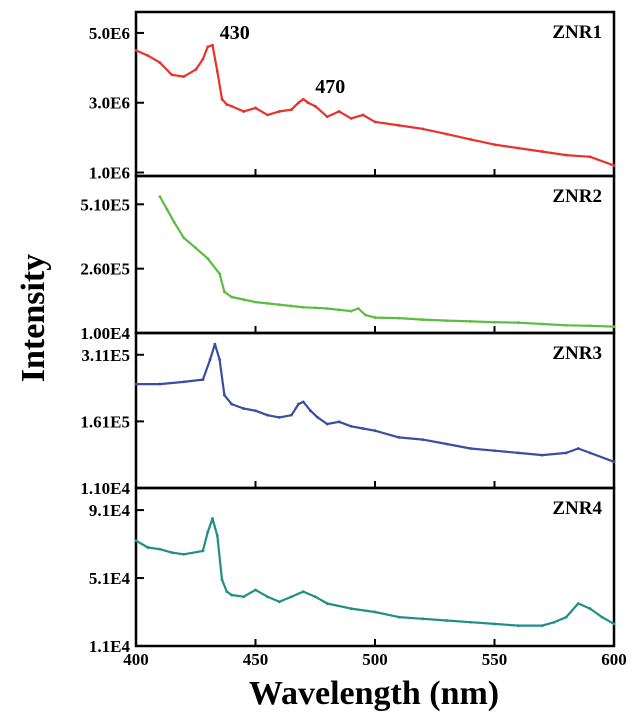 This screenshot has width=635, height=713. I want to click on series-line-znr1, so click(375, 105).